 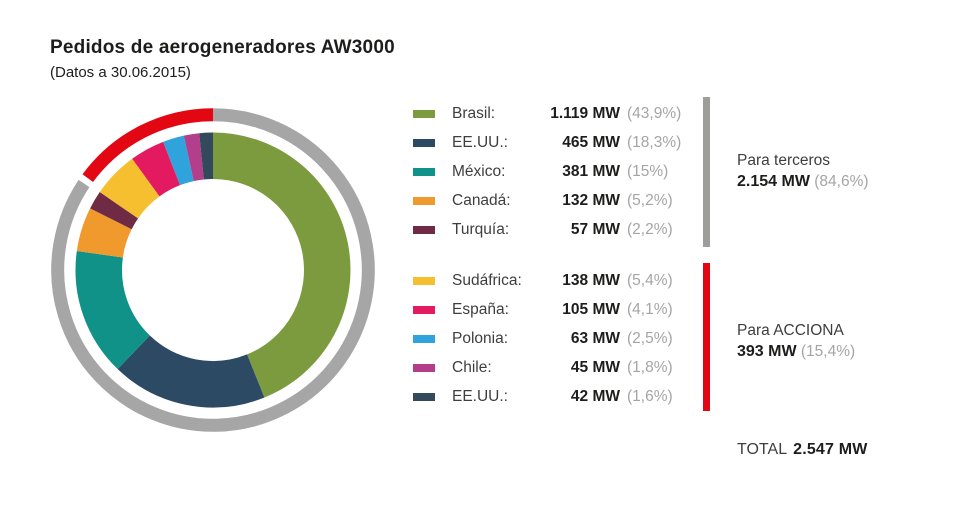 I want to click on legend-label: Sudáfrica:, so click(x=487, y=281).